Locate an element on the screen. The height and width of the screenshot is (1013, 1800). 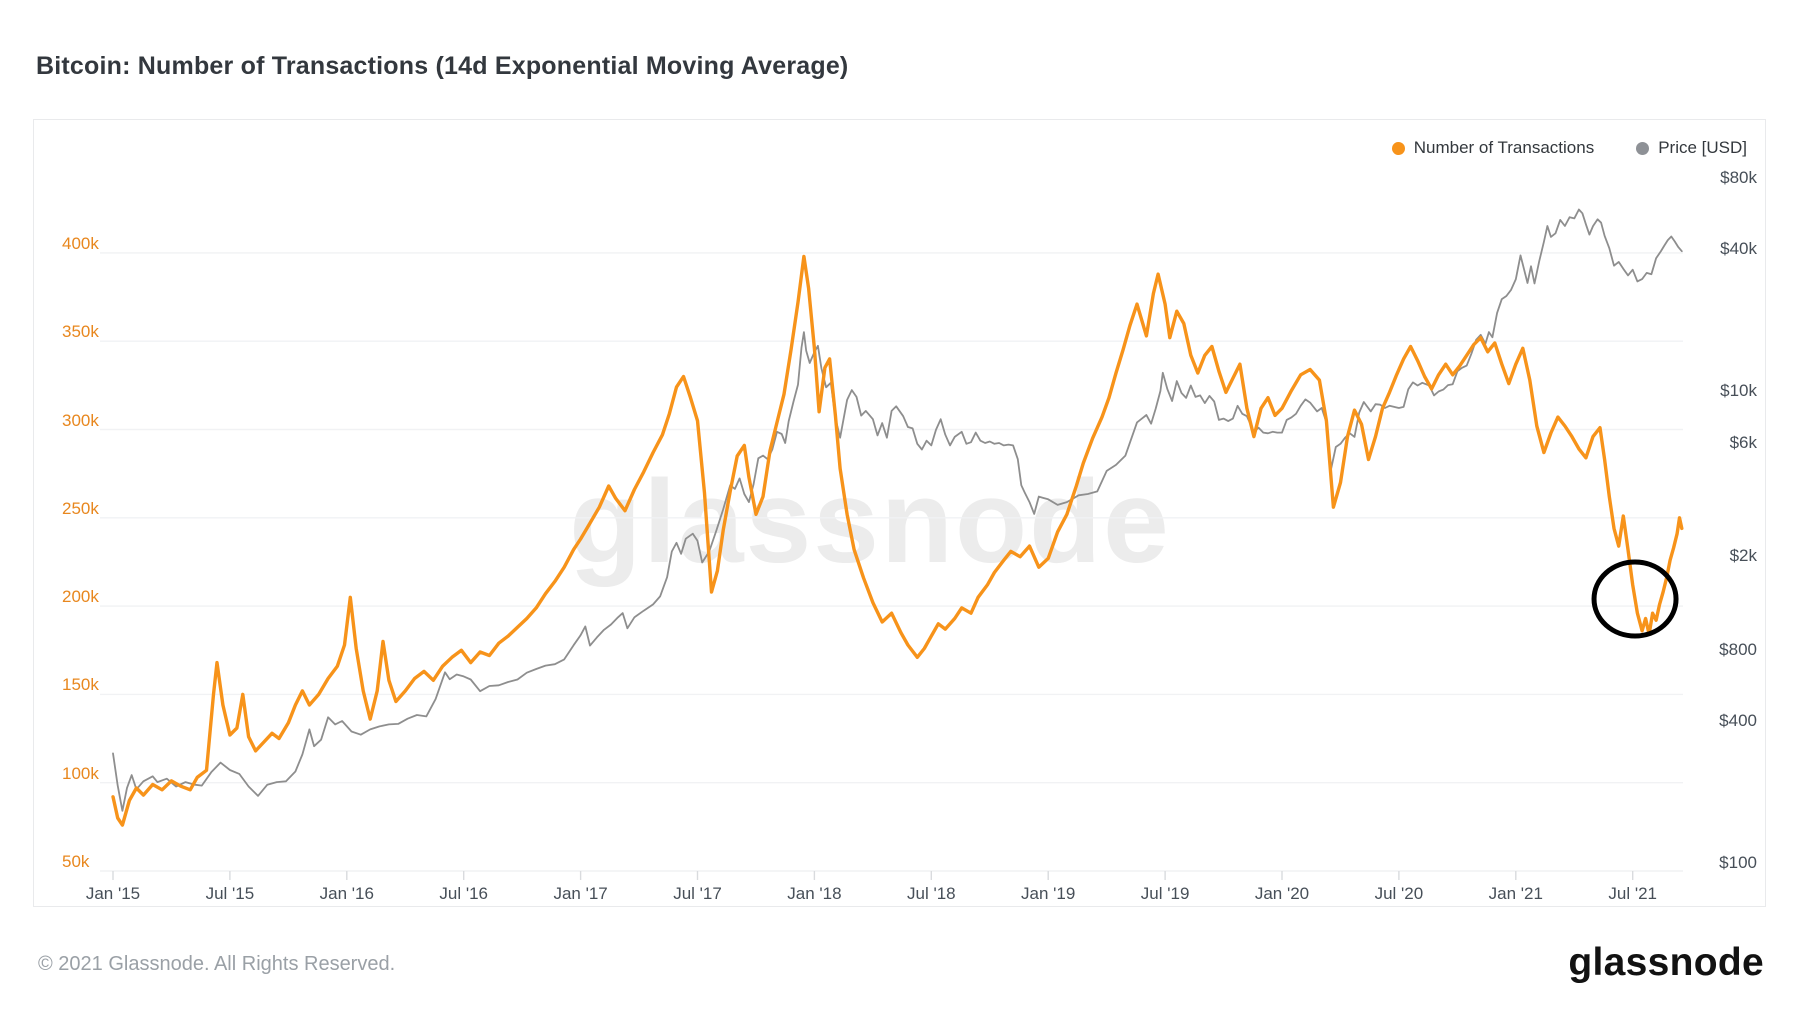
x-tick-label: Jan '18 is located at coordinates (814, 893).